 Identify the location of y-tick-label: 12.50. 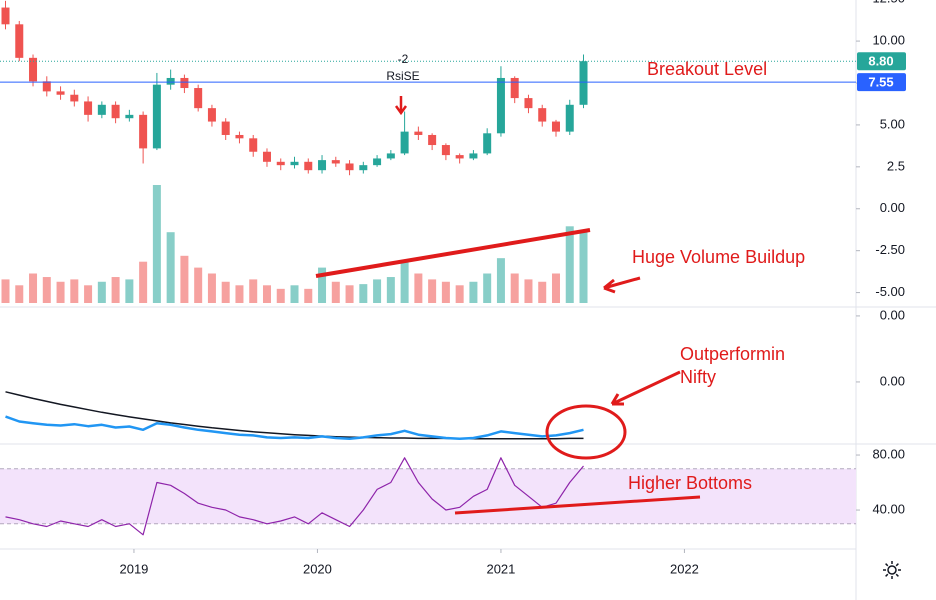
(888, 3).